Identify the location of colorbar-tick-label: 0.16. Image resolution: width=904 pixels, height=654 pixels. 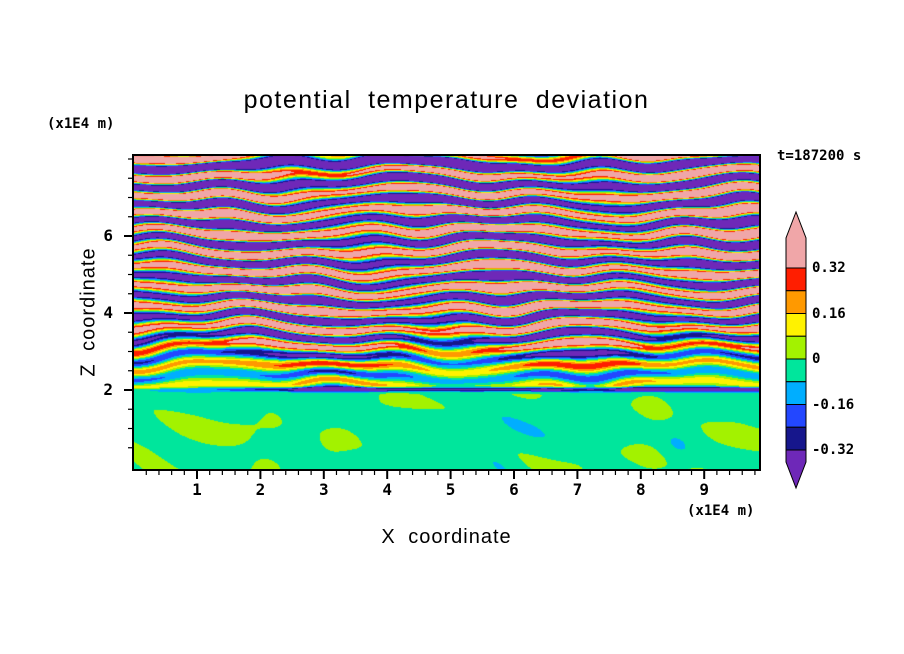
(829, 313).